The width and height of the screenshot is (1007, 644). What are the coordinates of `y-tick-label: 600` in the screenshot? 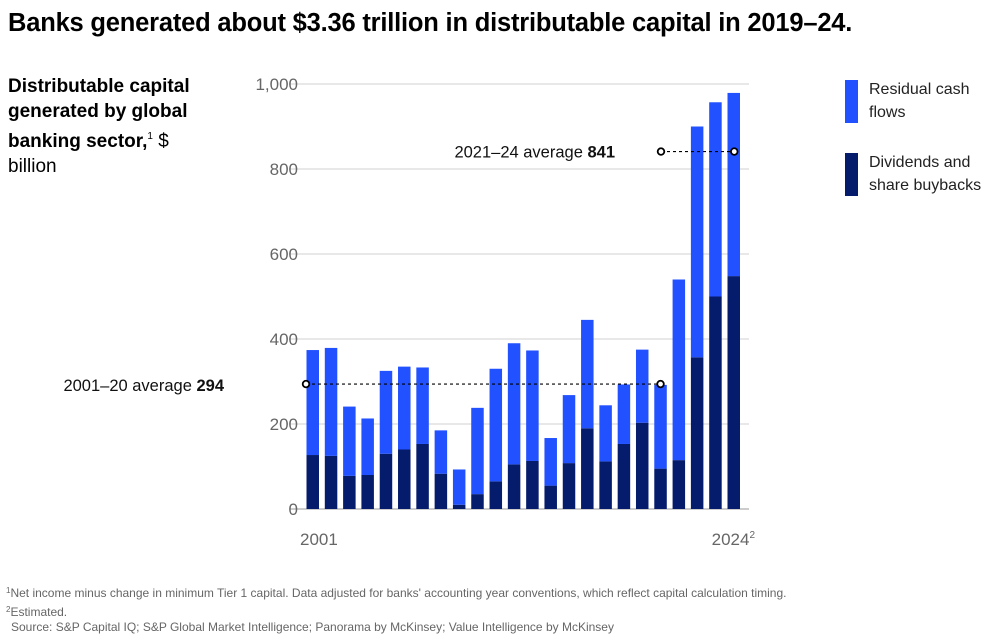 It's located at (284, 254).